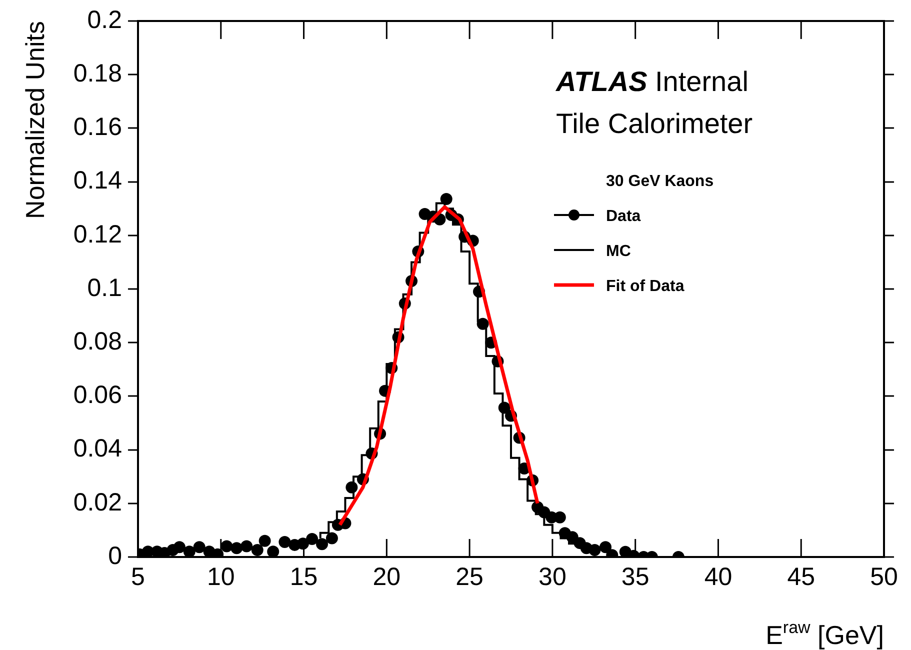 The height and width of the screenshot is (650, 911). I want to click on y-tick-label: 0.18, so click(97, 73).